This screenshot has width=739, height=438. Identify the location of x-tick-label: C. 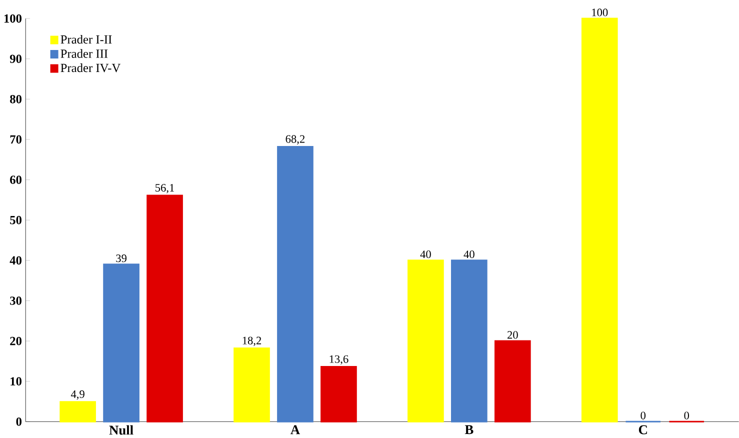
(642, 429).